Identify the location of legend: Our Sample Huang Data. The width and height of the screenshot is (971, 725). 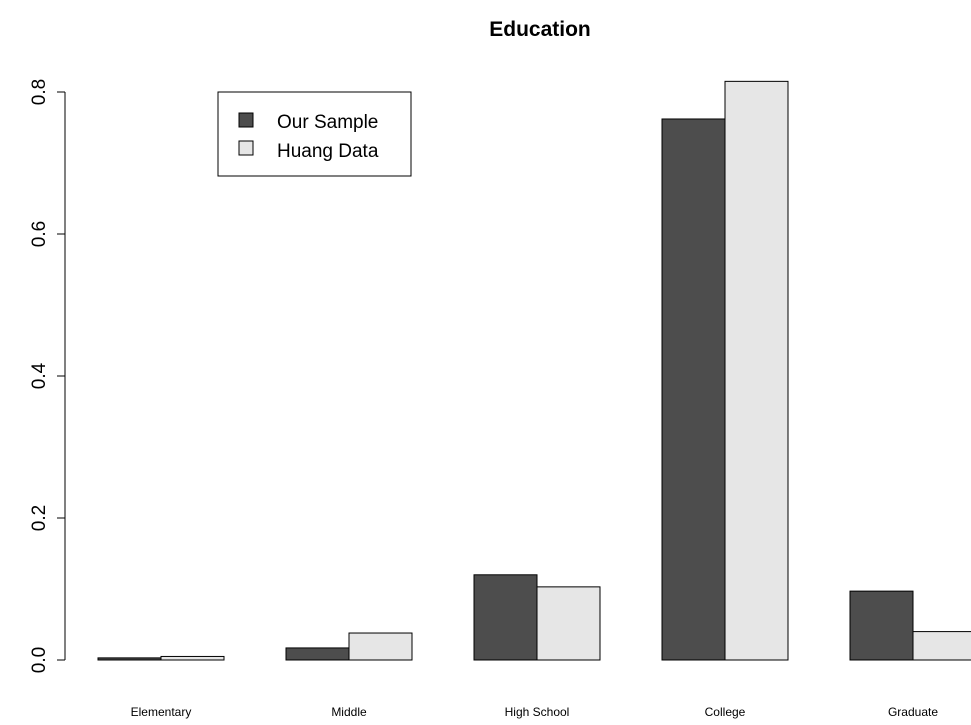
(314, 134).